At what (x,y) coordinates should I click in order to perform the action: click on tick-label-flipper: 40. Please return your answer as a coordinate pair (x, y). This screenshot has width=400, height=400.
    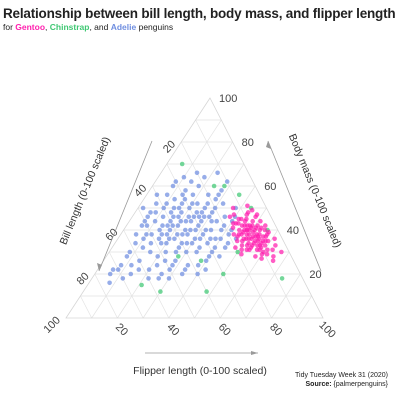
    Looking at the image, I should click on (172, 329).